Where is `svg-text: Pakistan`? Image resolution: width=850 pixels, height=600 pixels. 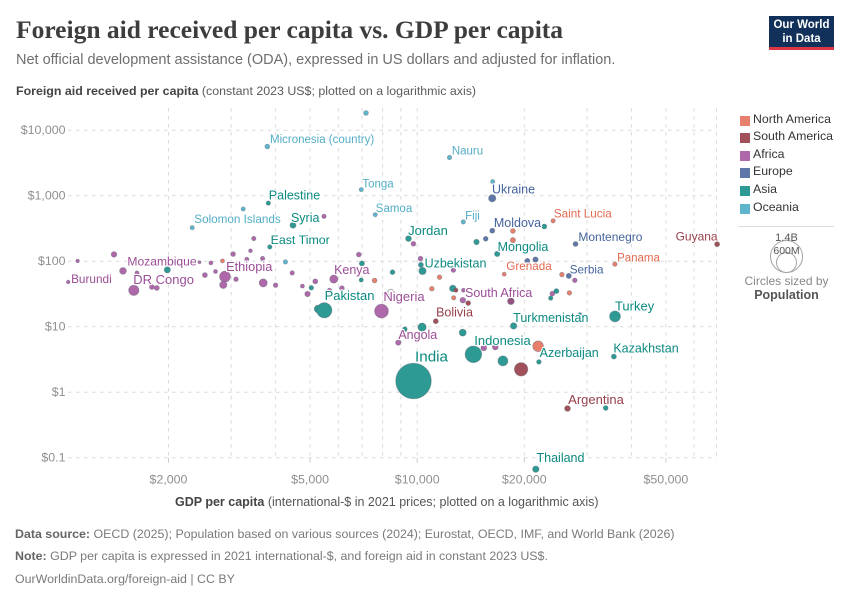
svg-text: Pakistan is located at coordinates (350, 295).